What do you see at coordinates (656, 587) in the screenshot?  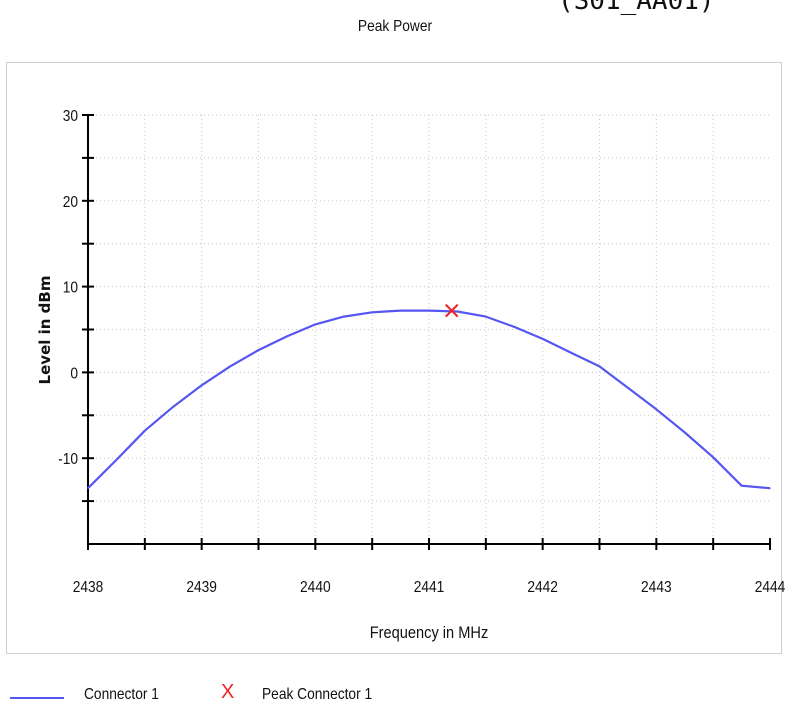 I see `x-tick-label: 2443` at bounding box center [656, 587].